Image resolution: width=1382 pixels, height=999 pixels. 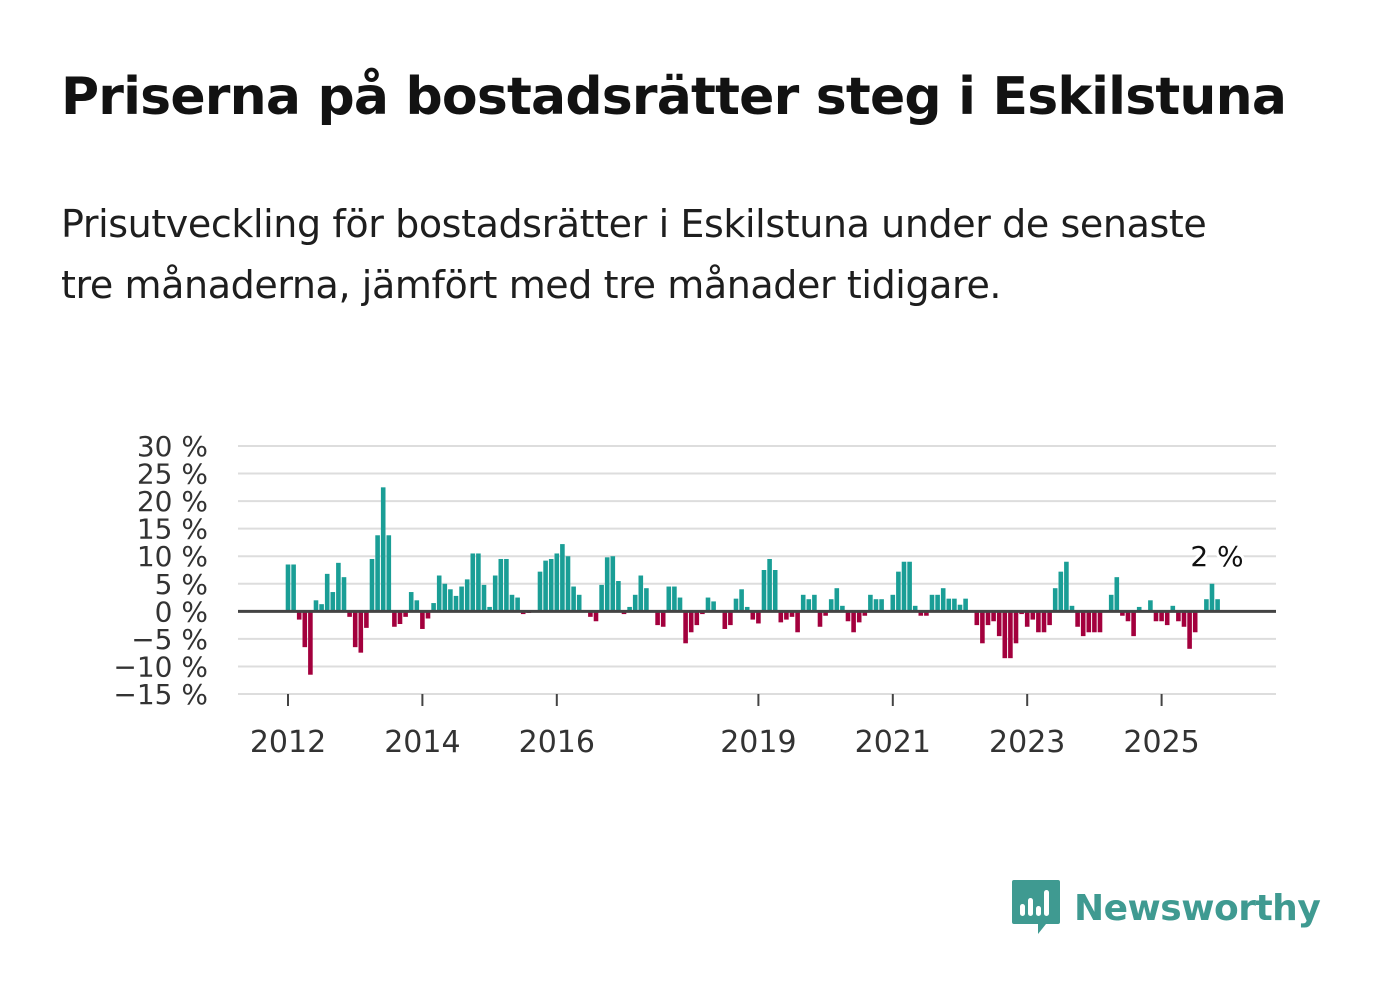 I want to click on y-tick-label: 5 %, so click(x=181, y=584).